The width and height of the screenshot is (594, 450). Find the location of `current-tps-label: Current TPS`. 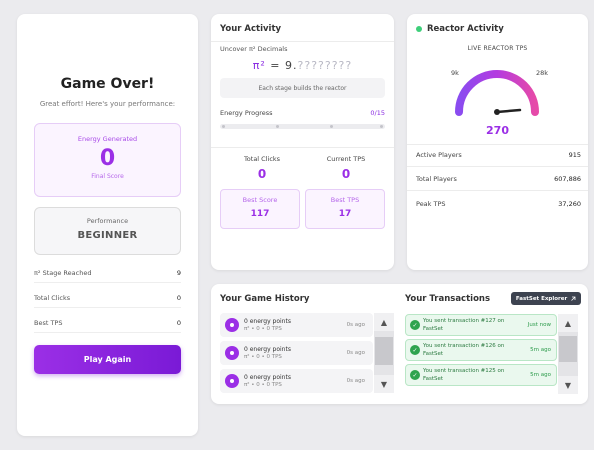

current-tps-label: Current TPS is located at coordinates (346, 159).